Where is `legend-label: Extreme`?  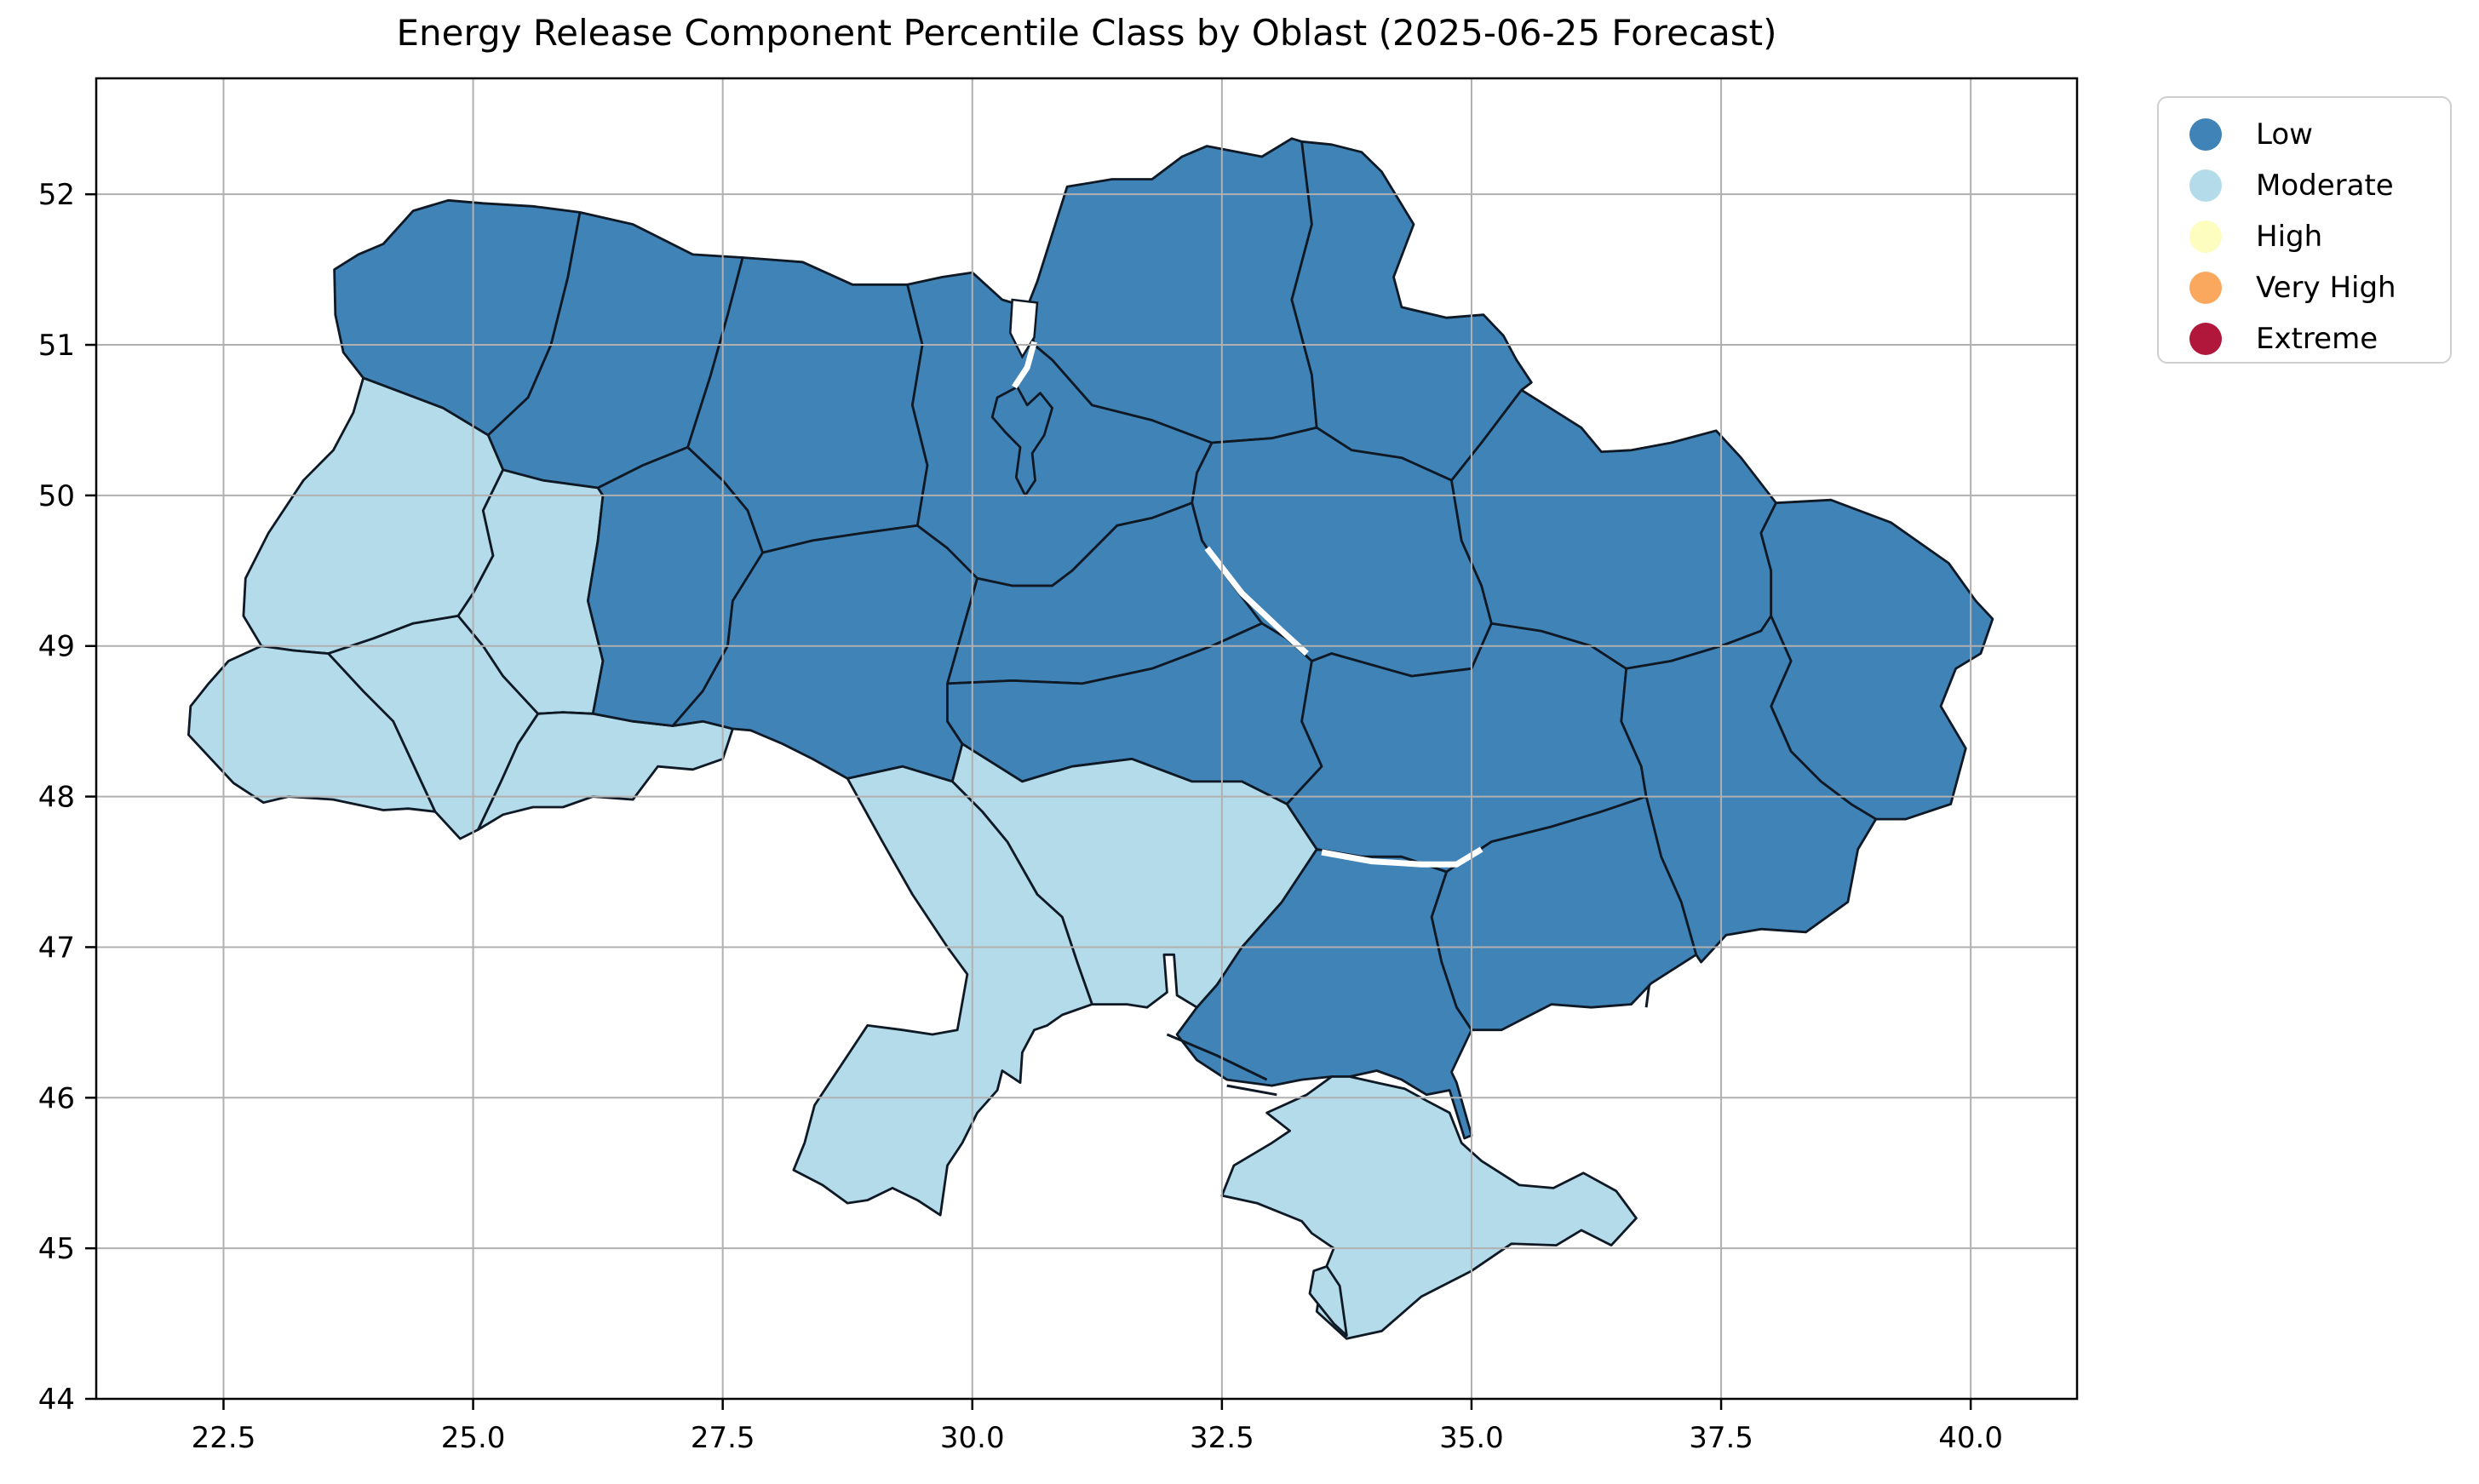 legend-label: Extreme is located at coordinates (2317, 339).